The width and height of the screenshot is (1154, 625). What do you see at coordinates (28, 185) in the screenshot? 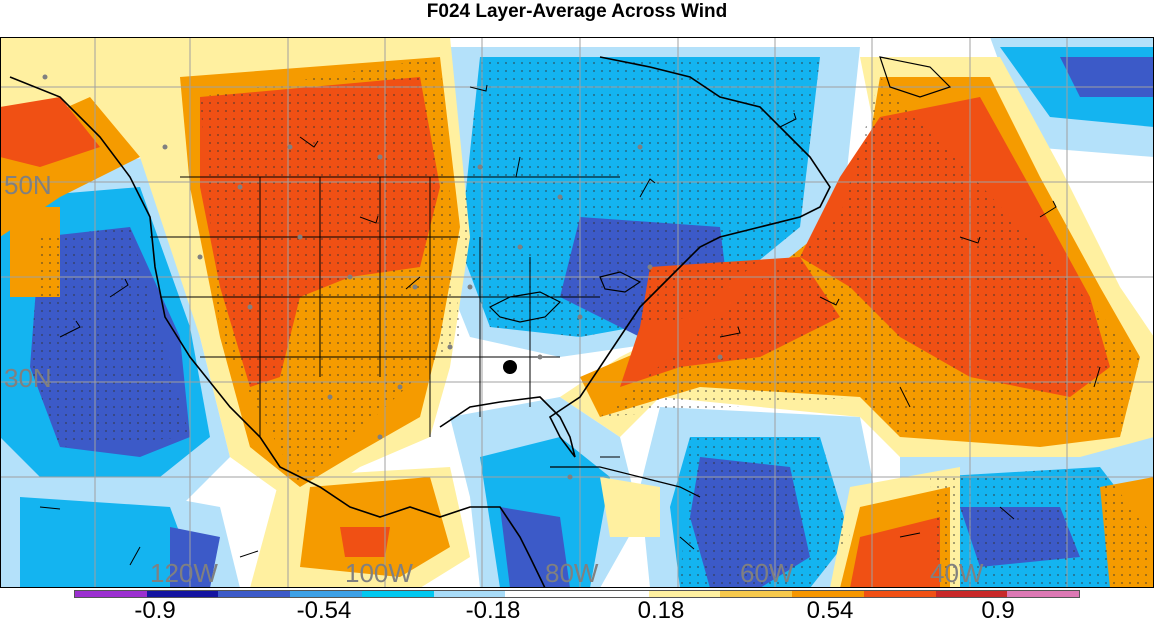
I see `lat-label-50n: 50N` at bounding box center [28, 185].